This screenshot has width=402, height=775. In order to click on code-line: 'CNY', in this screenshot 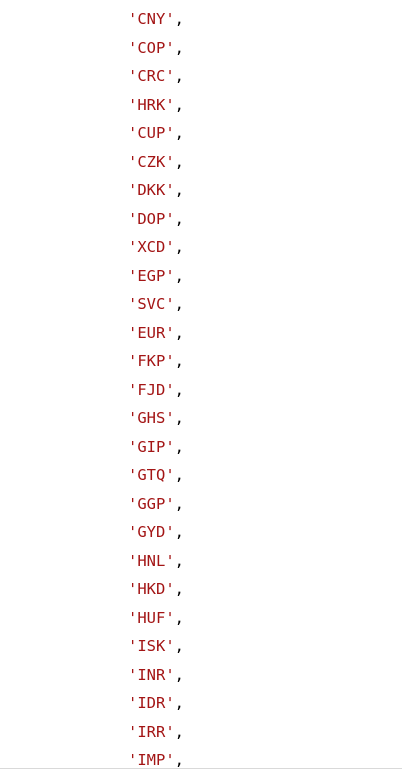, I will do `click(156, 19)`.